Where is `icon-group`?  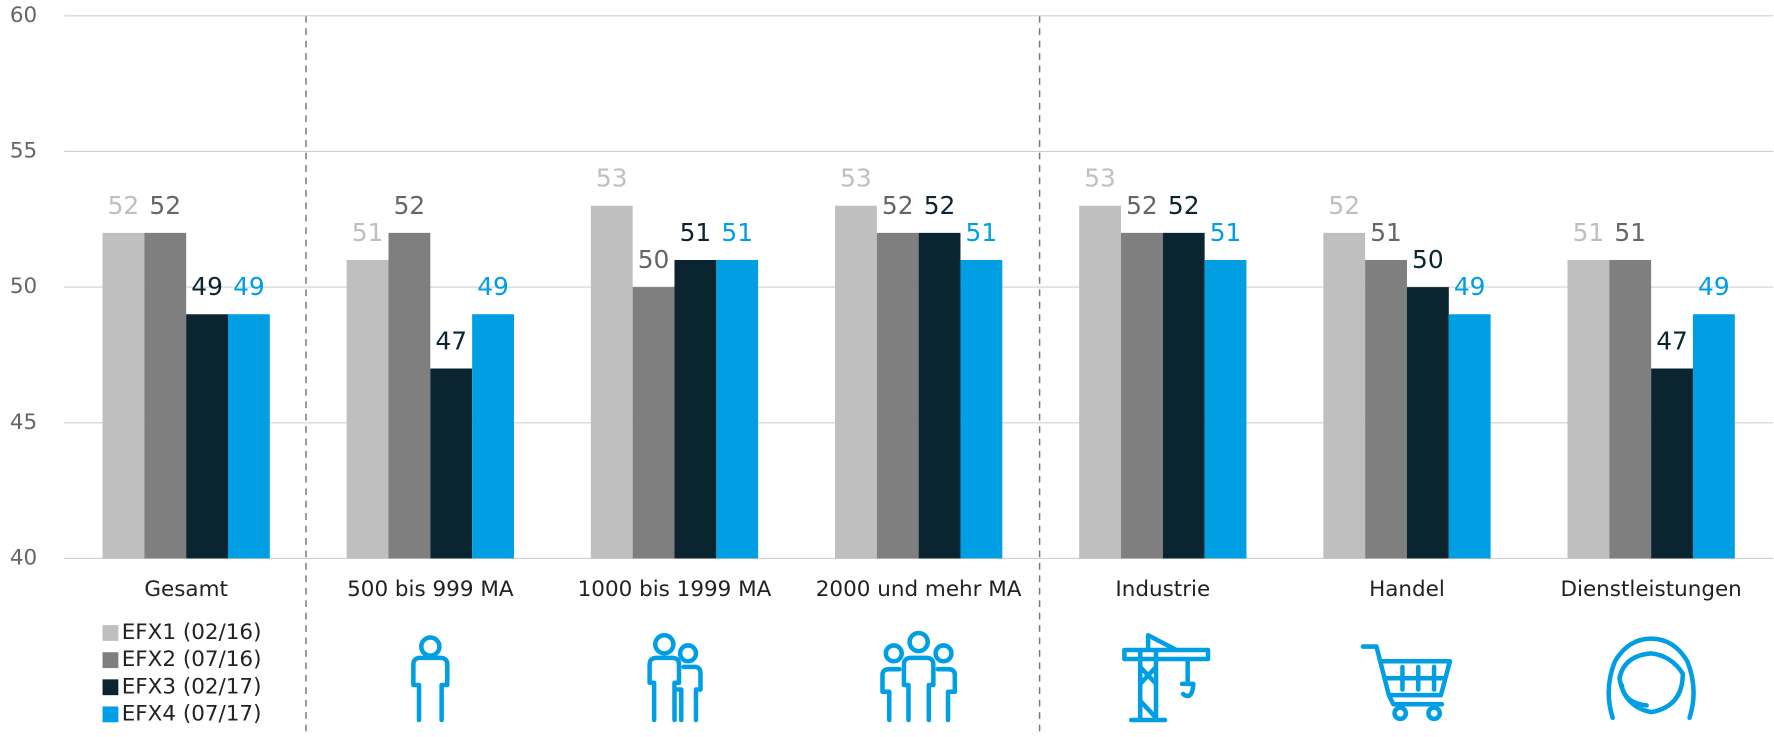
icon-group is located at coordinates (919, 676).